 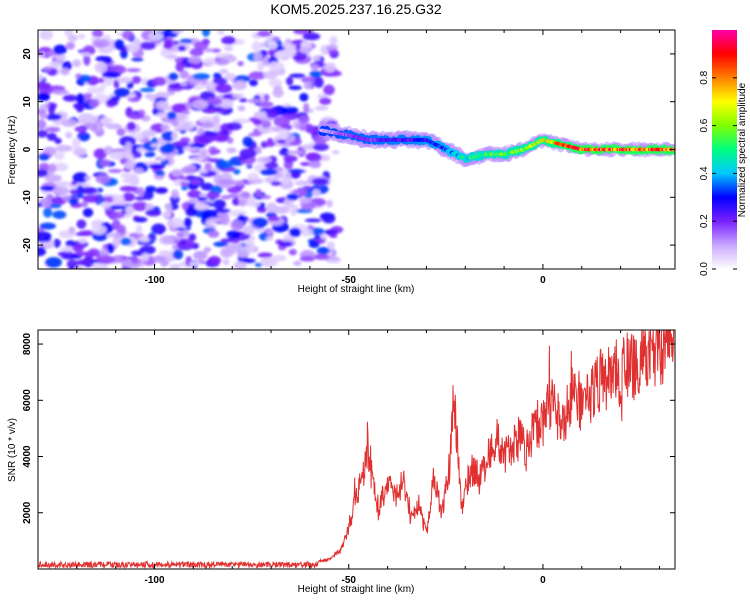 What do you see at coordinates (543, 280) in the screenshot?
I see `x-tick-label: 0` at bounding box center [543, 280].